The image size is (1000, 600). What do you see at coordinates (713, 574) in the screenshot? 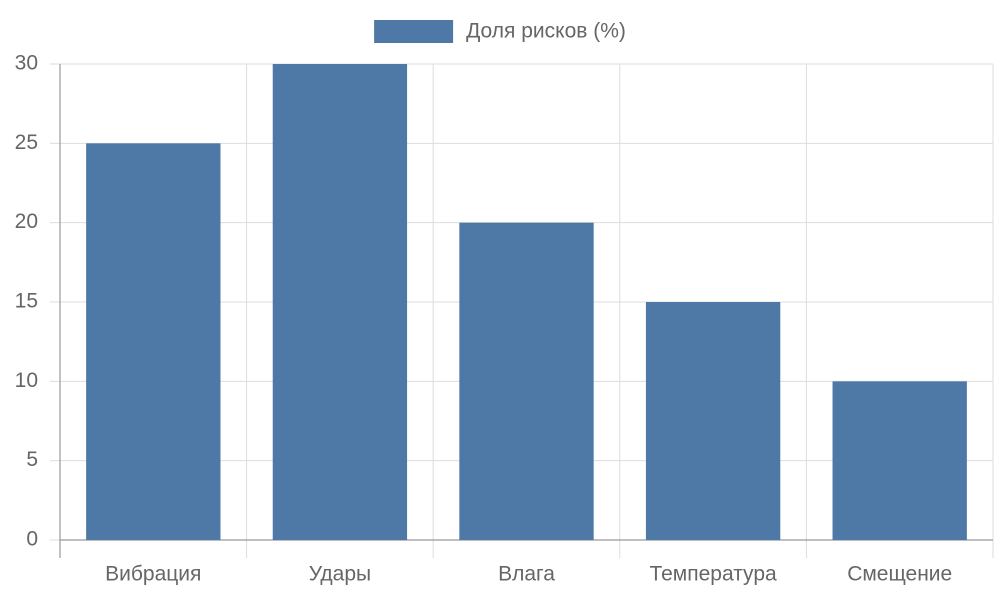
I see `x-tick-label: Температура` at bounding box center [713, 574].